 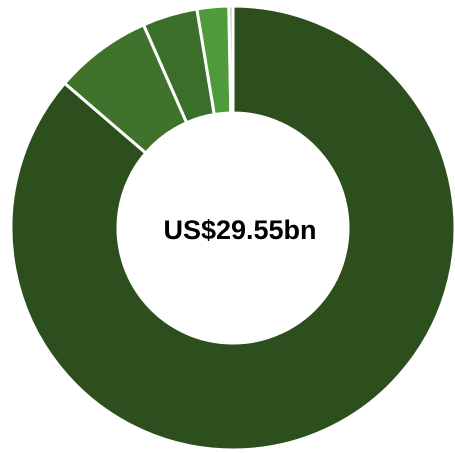 What do you see at coordinates (239, 230) in the screenshot?
I see `center-total: US$29.55bn` at bounding box center [239, 230].